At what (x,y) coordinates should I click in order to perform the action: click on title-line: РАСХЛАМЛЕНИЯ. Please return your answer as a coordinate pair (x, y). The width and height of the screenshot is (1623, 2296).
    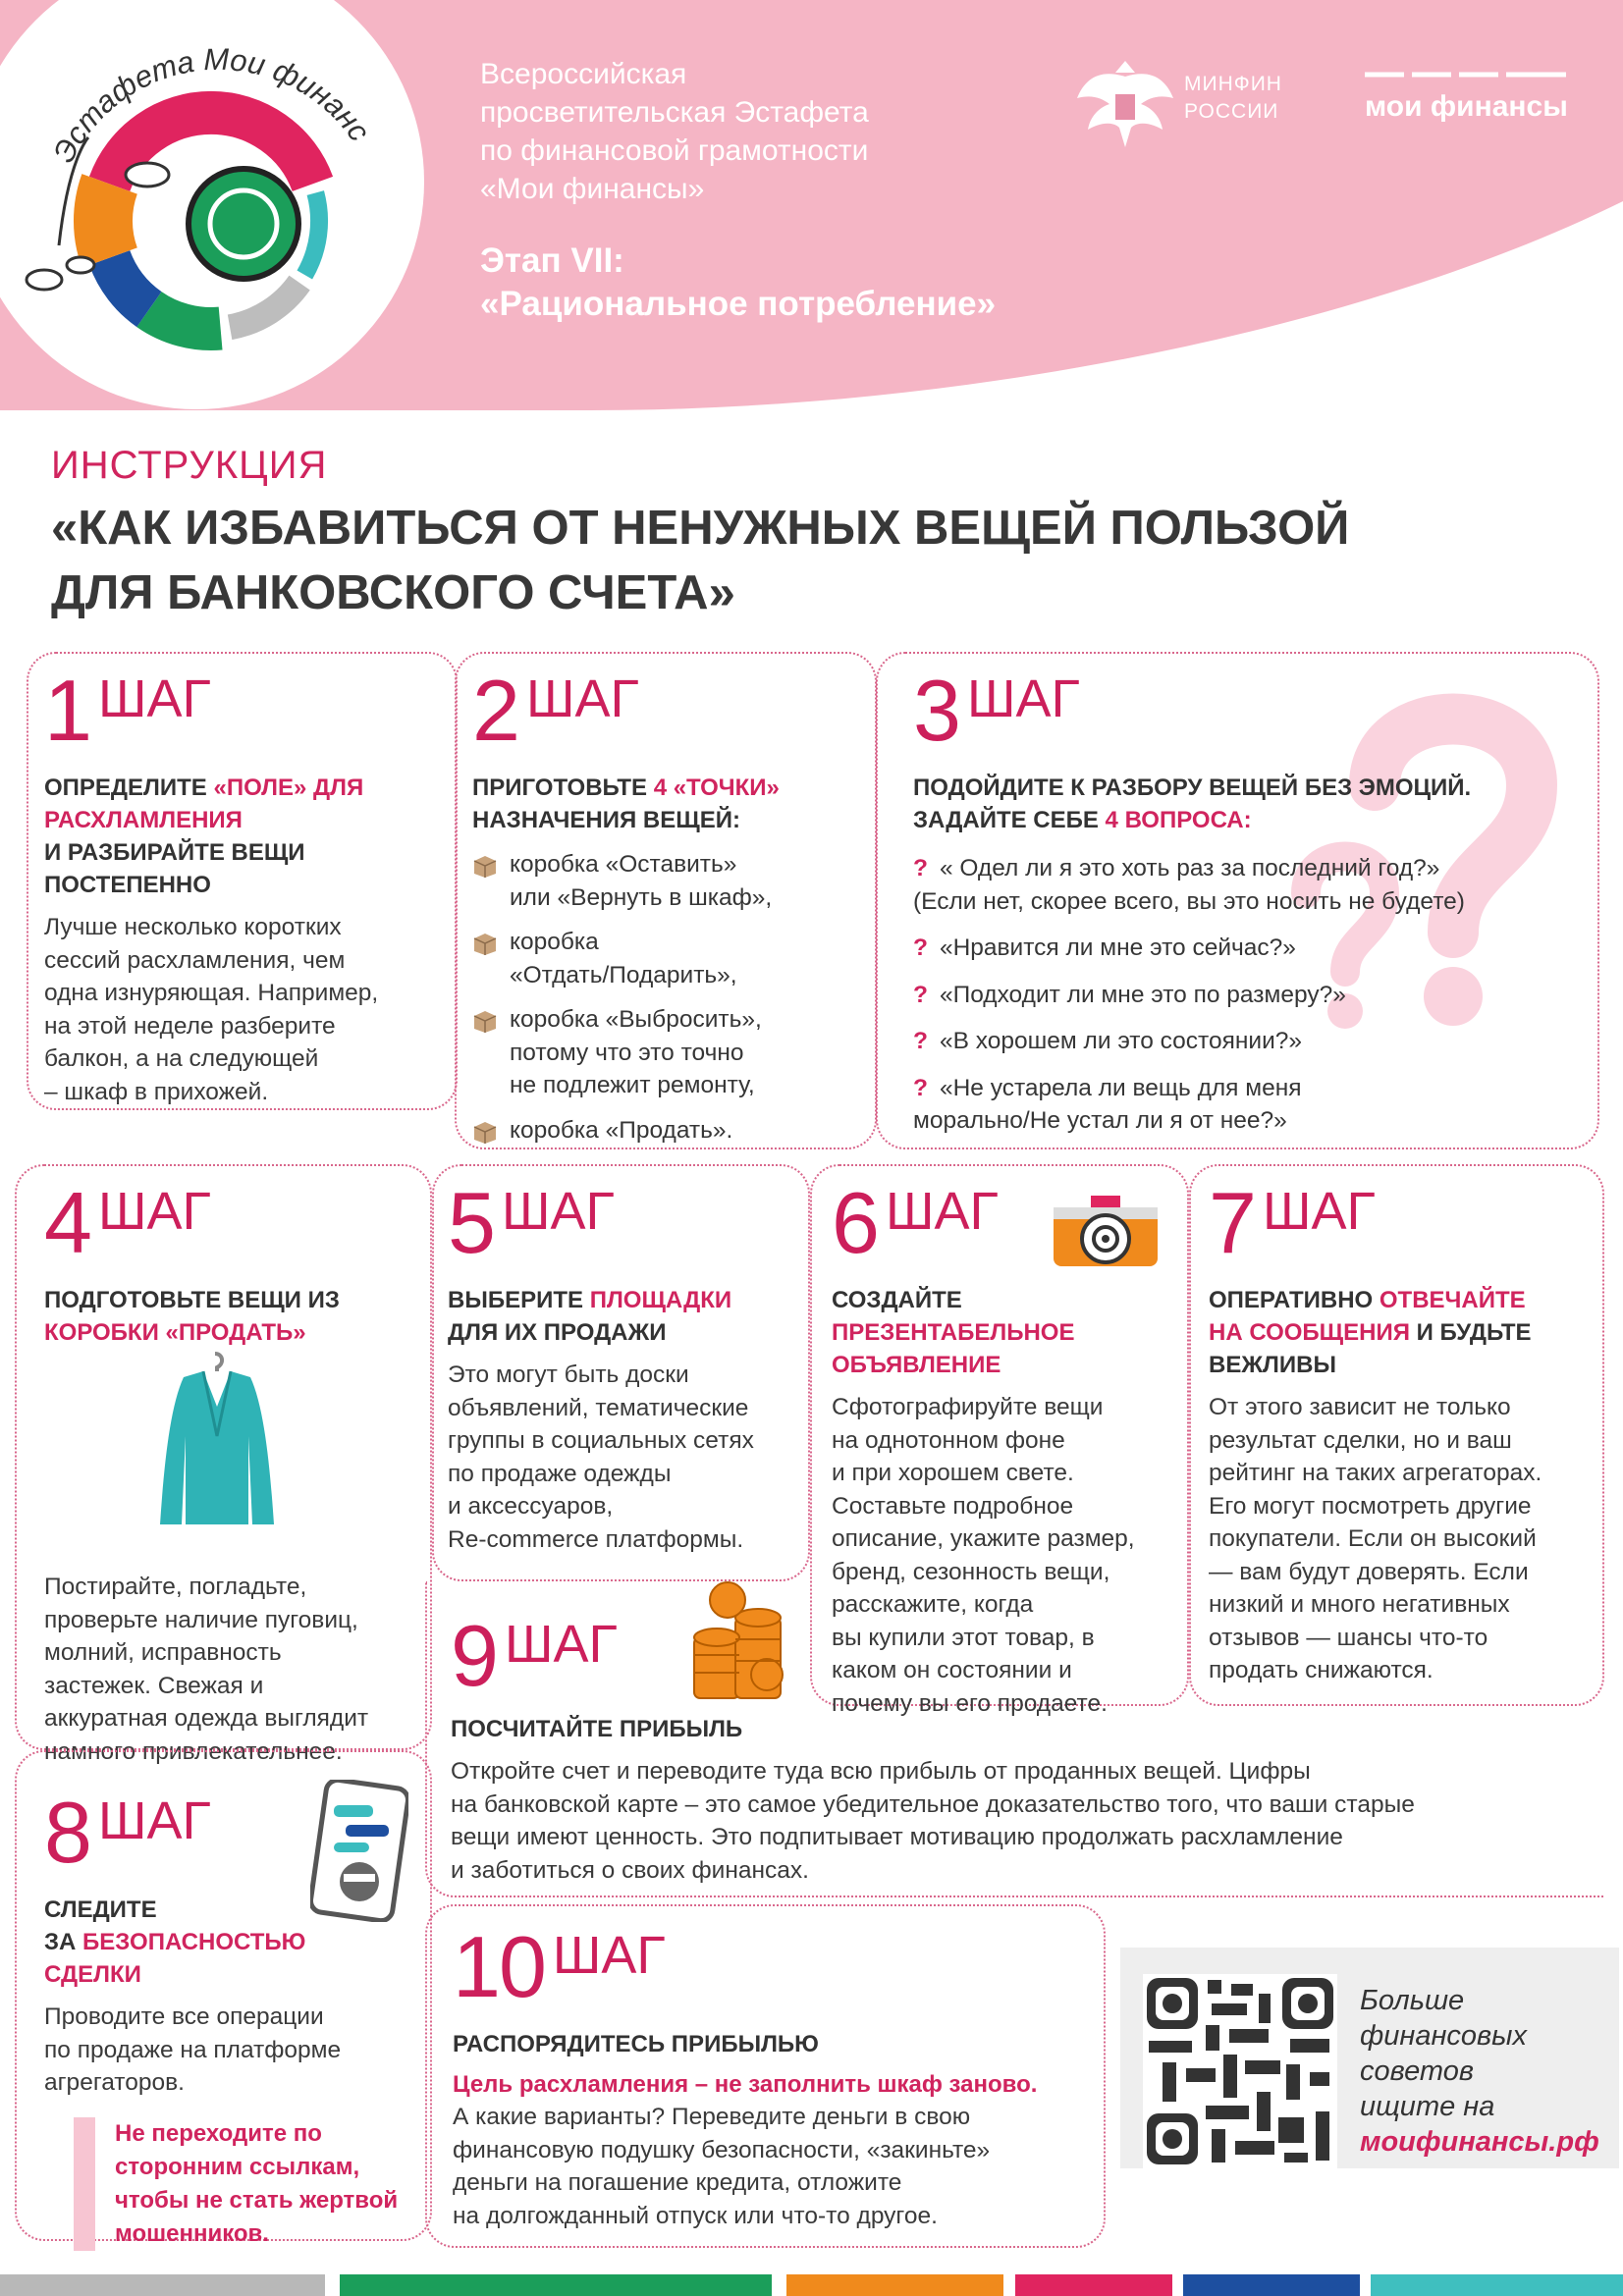
    Looking at the image, I should click on (242, 820).